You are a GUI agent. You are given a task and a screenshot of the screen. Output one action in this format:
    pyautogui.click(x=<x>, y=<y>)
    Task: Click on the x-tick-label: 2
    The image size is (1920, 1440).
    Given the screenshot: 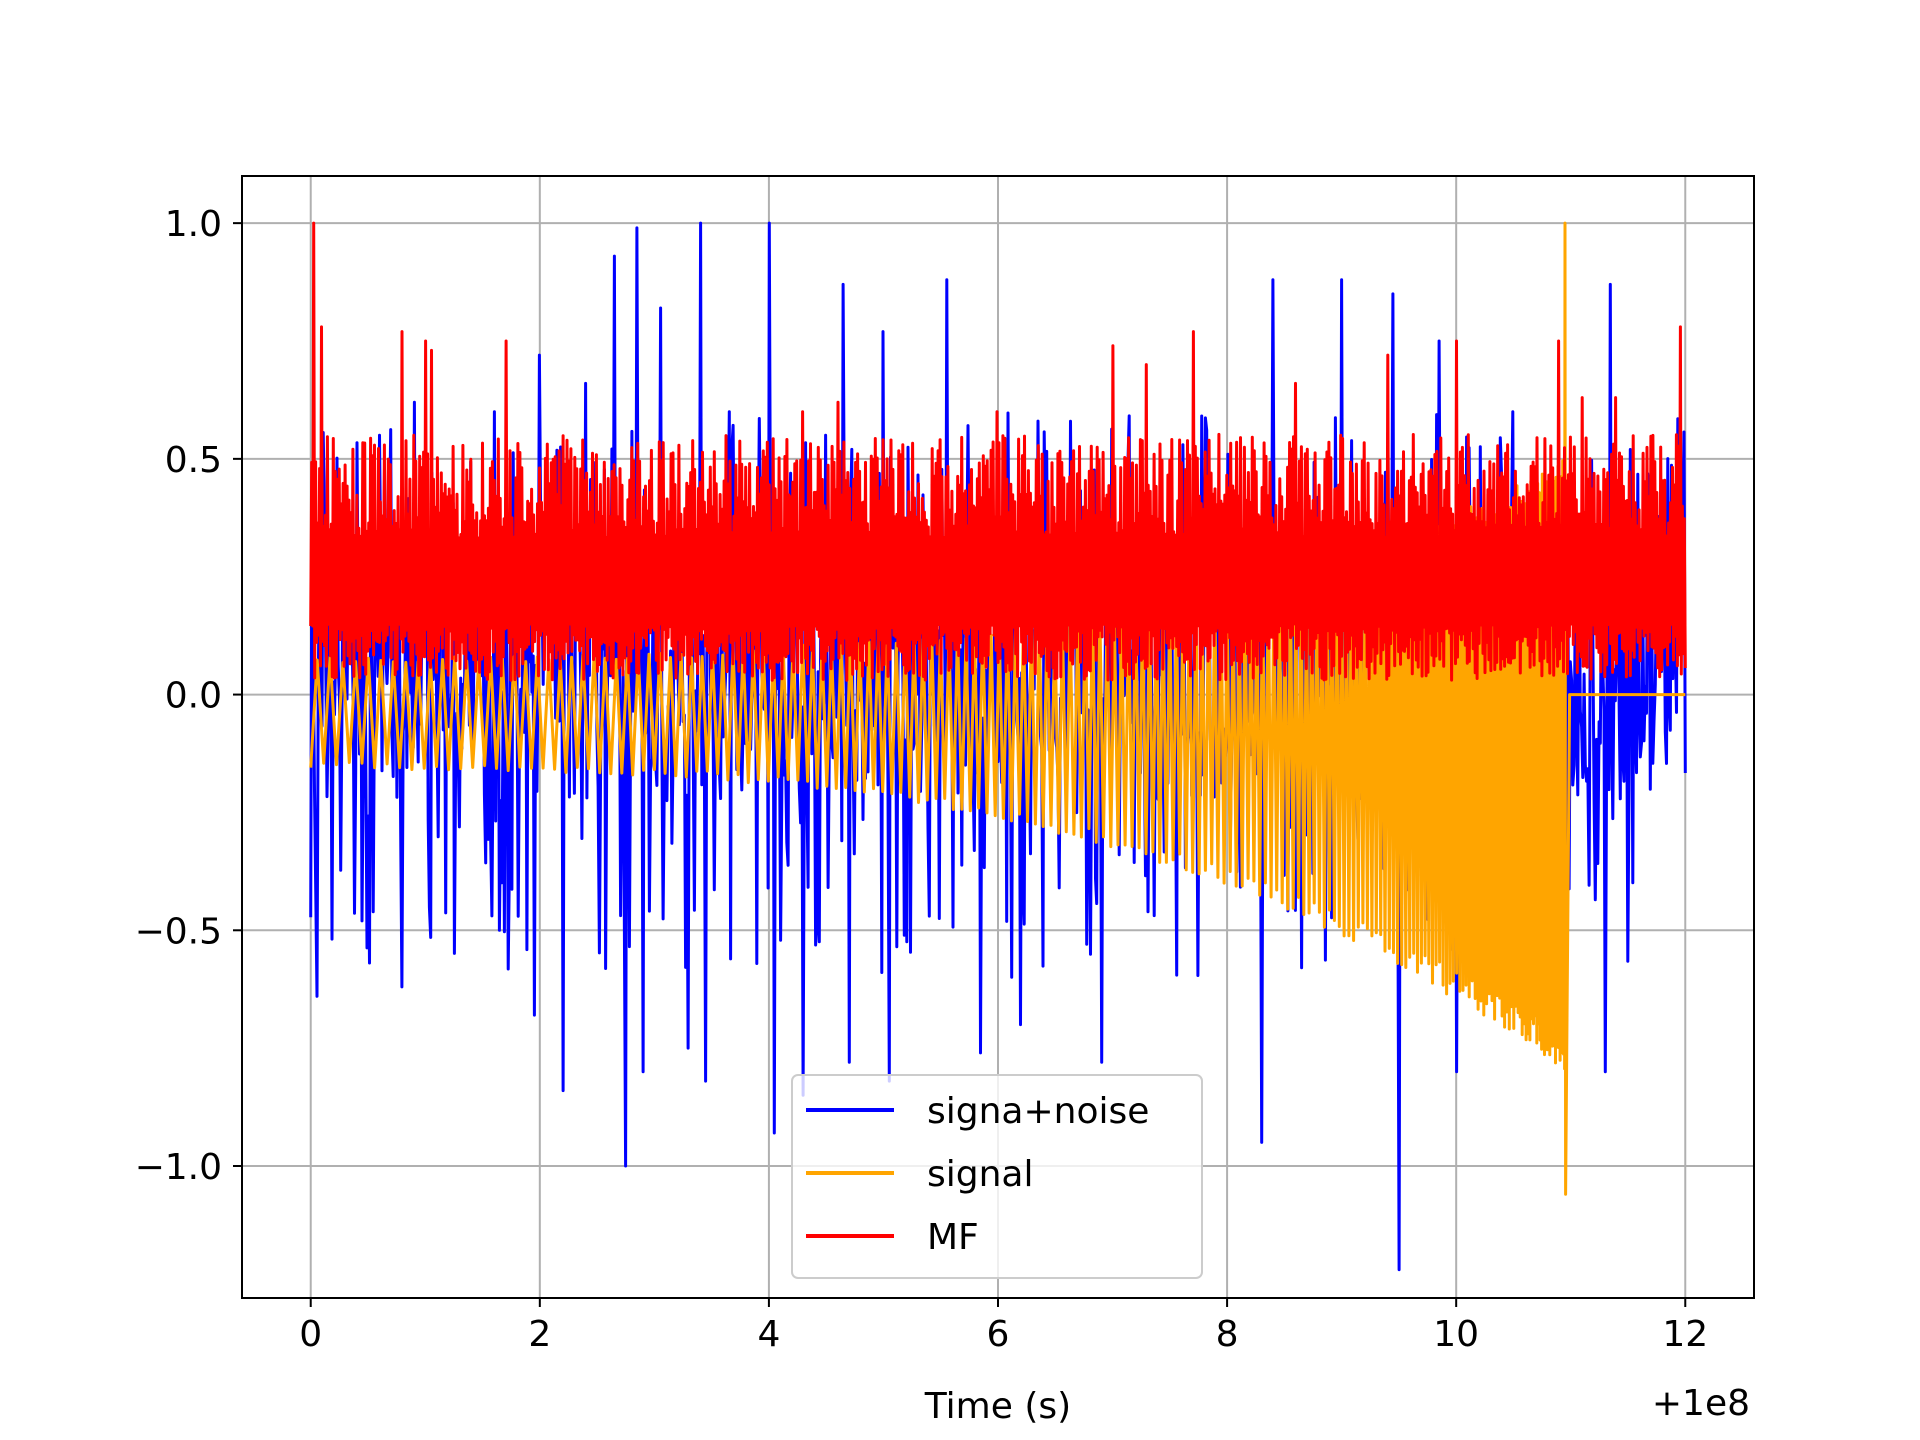 What is the action you would take?
    pyautogui.click(x=539, y=1334)
    